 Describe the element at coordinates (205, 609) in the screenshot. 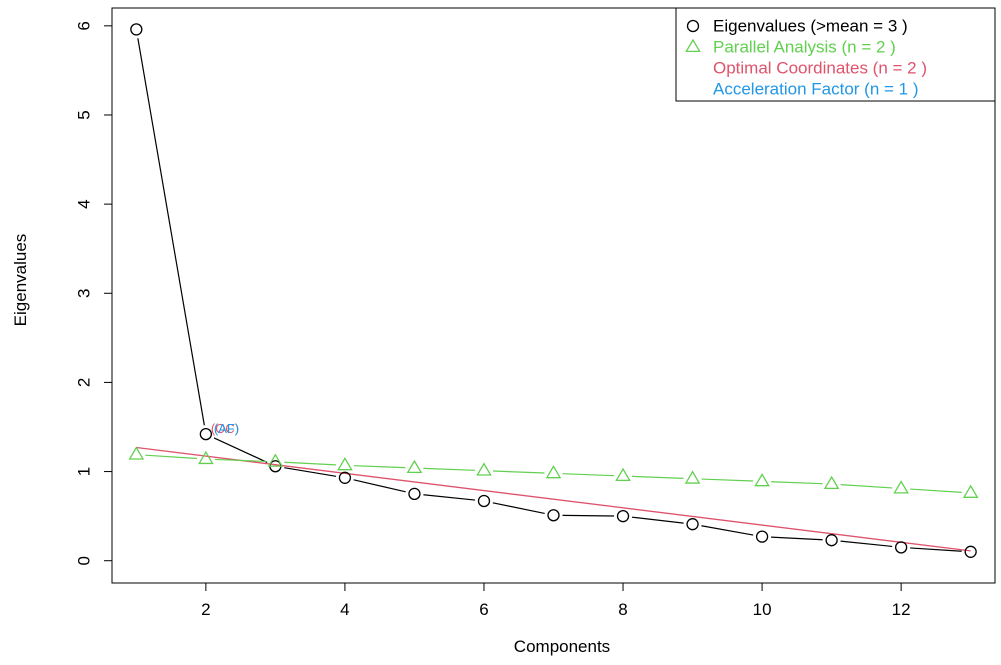

I see `x-tick-label: 2` at that location.